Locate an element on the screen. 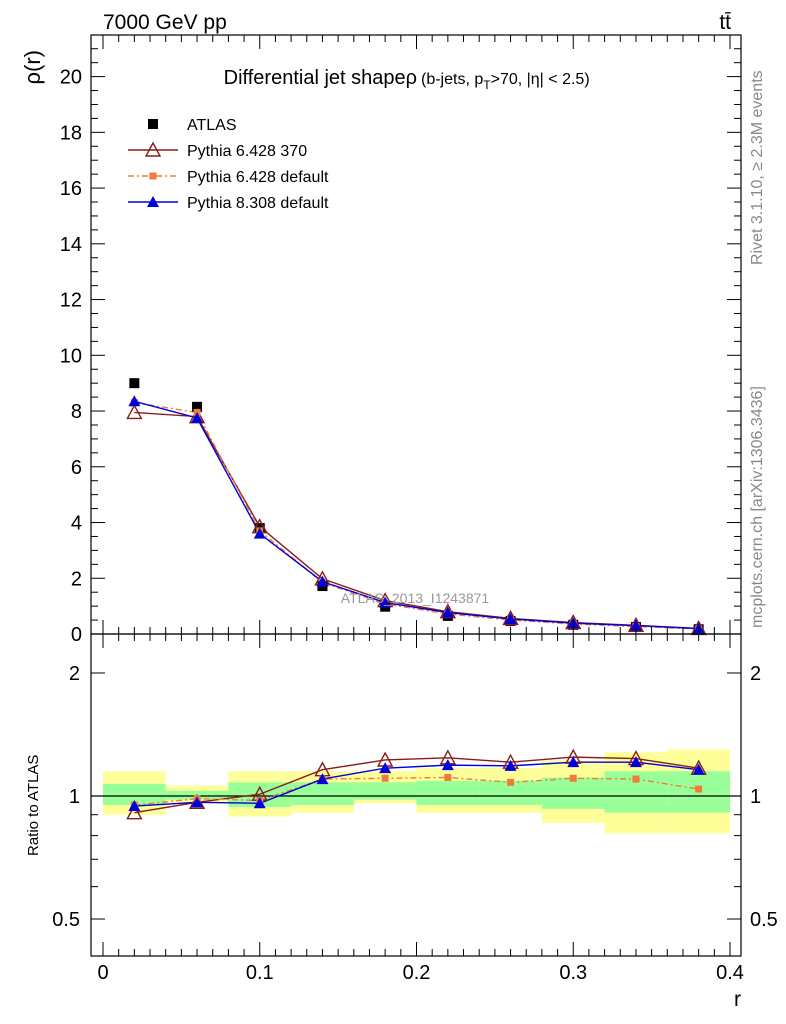  legend-label-pythia-6-428-default: Pythia 6.428 default is located at coordinates (258, 177).